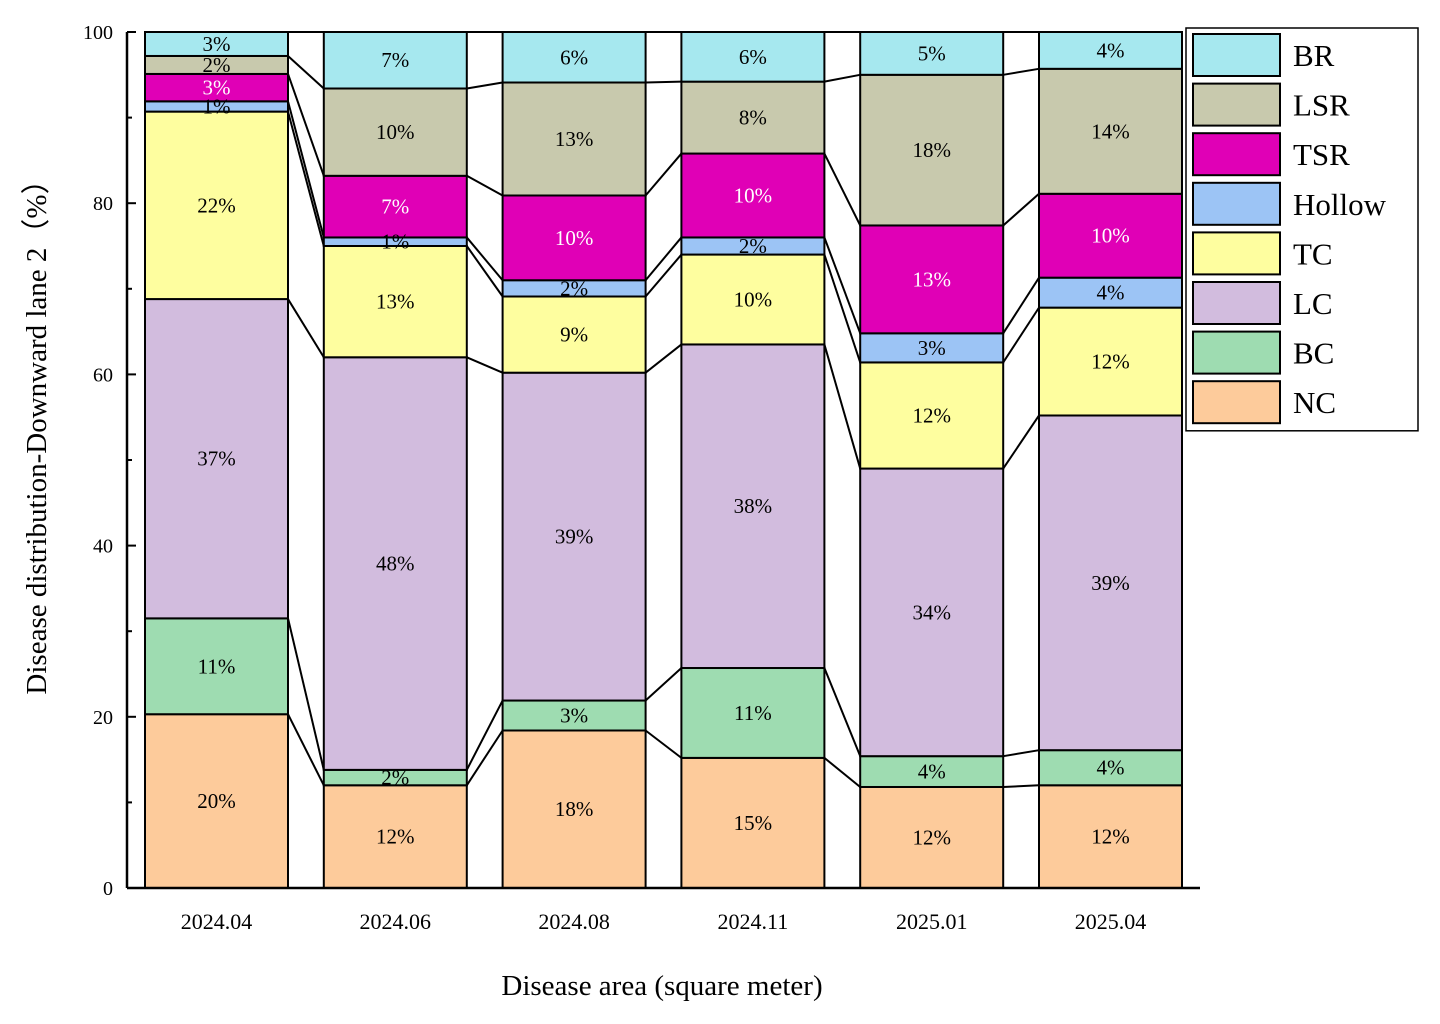  What do you see at coordinates (1110, 362) in the screenshot?
I see `data-label-tc-2025.04: 12%` at bounding box center [1110, 362].